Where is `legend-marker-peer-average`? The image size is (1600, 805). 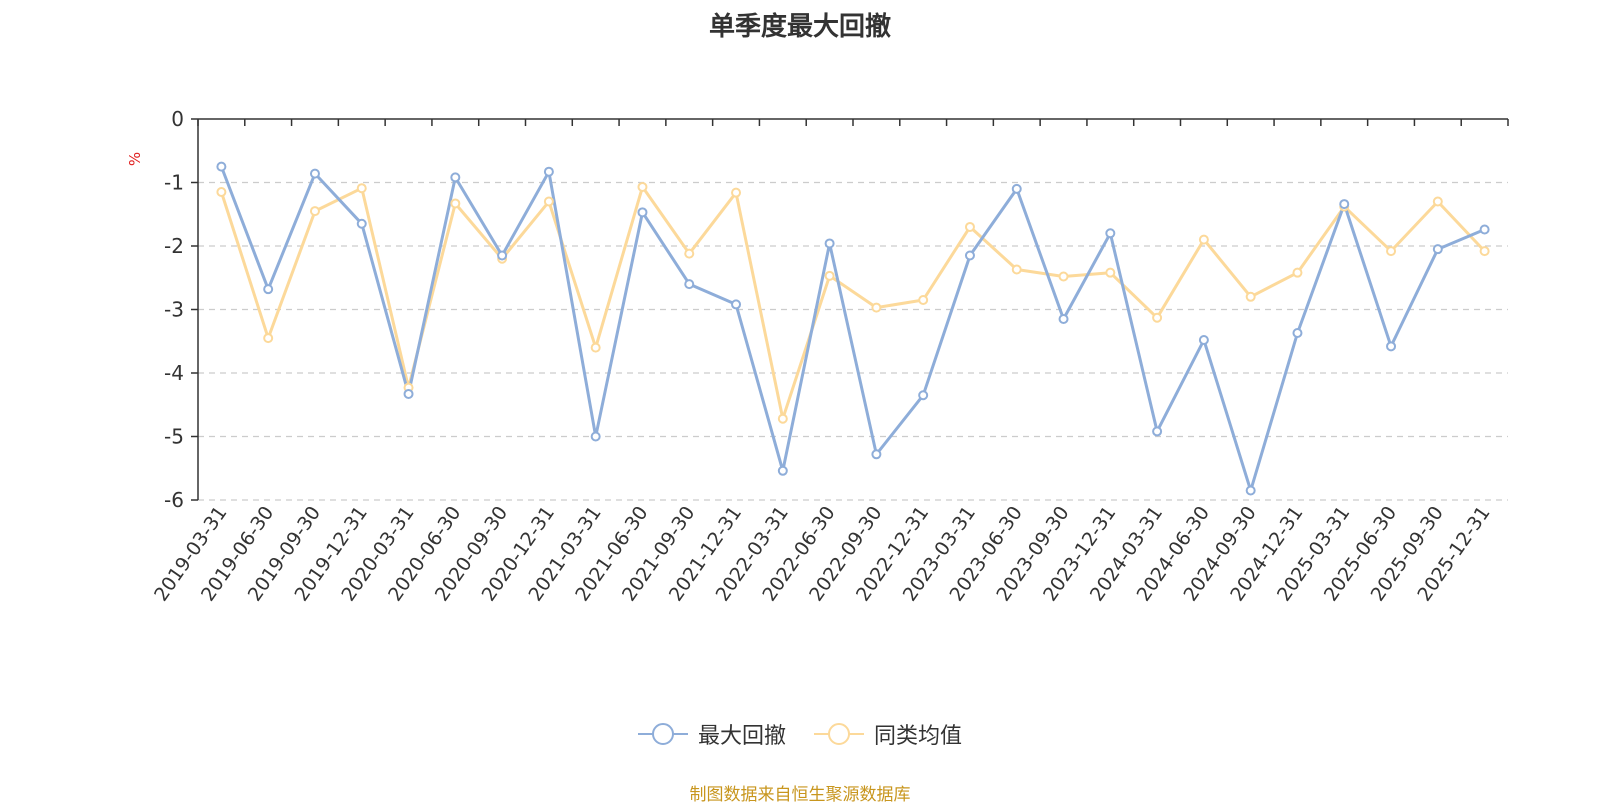 legend-marker-peer-average is located at coordinates (839, 734).